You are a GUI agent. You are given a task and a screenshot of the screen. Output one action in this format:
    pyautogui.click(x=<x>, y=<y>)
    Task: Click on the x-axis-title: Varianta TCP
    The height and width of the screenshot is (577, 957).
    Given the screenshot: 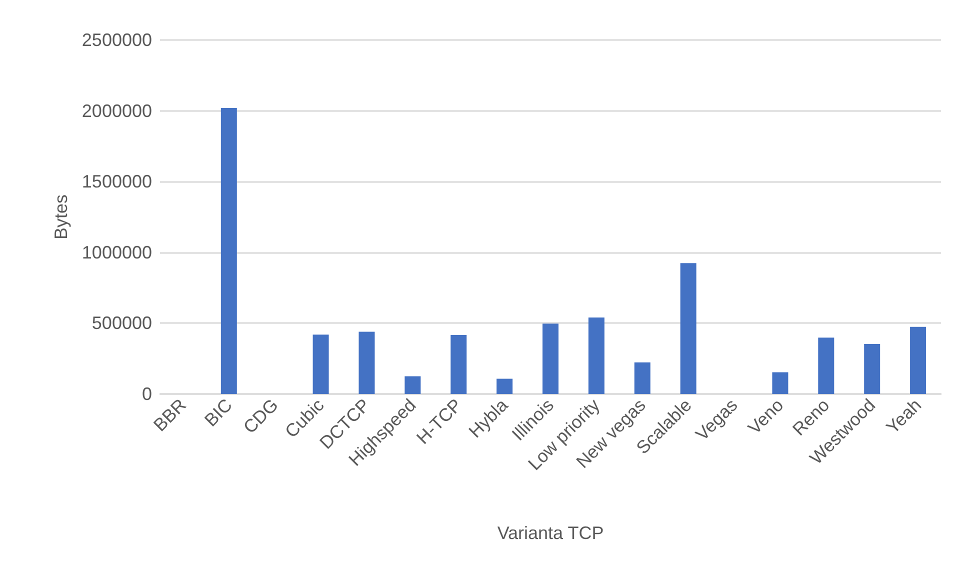 What is the action you would take?
    pyautogui.click(x=550, y=533)
    